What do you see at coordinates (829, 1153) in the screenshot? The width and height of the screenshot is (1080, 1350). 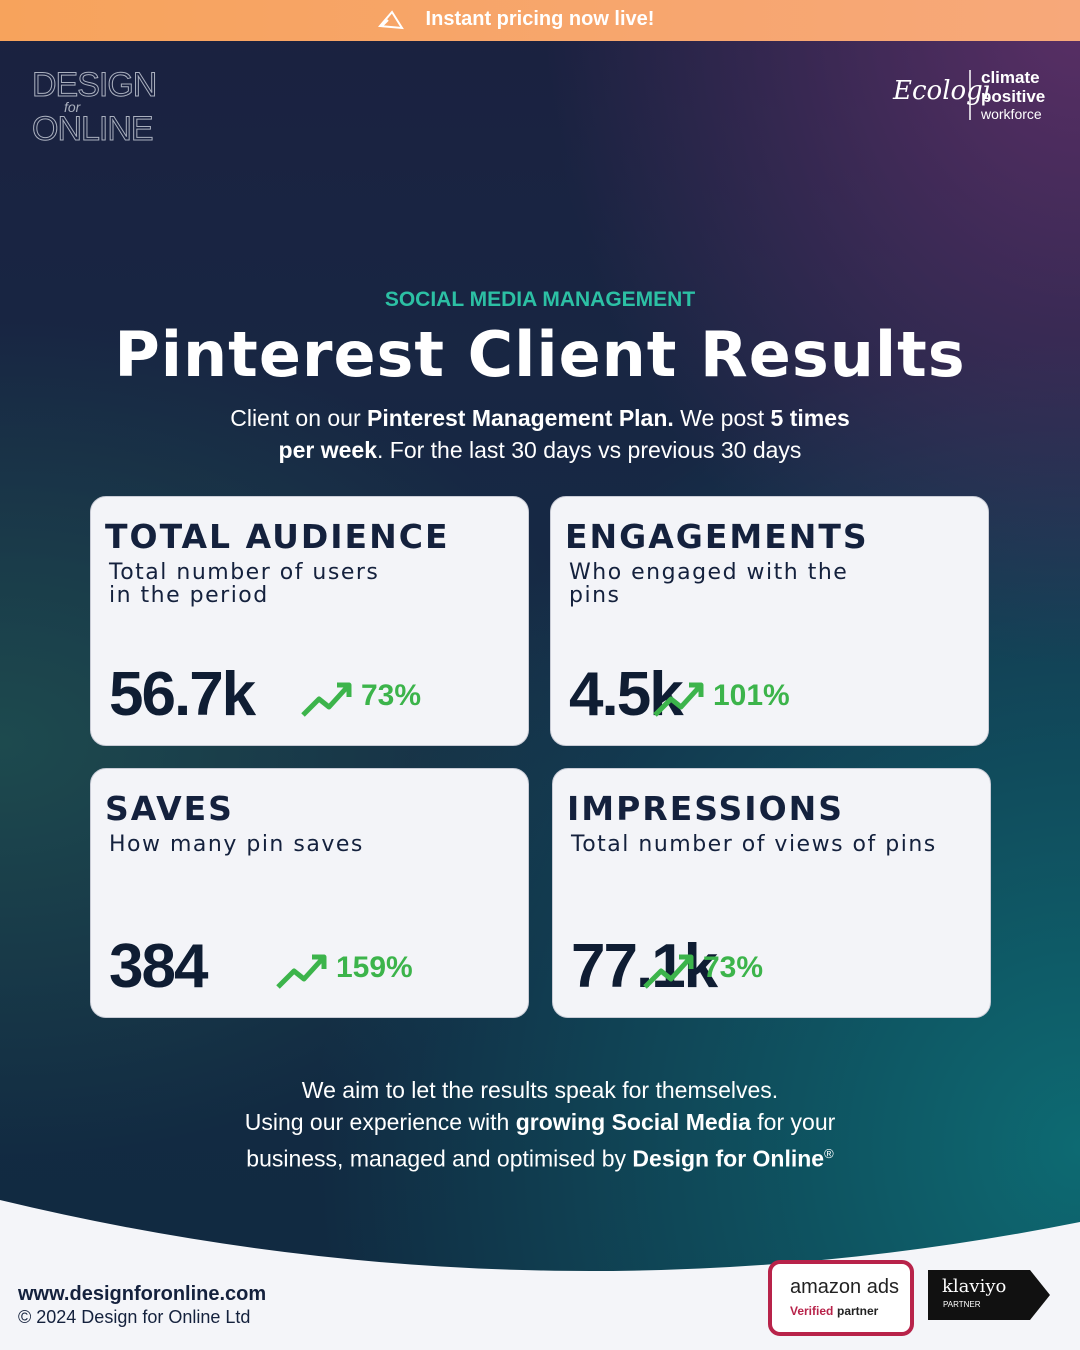 I see `closing-segment: ®` at bounding box center [829, 1153].